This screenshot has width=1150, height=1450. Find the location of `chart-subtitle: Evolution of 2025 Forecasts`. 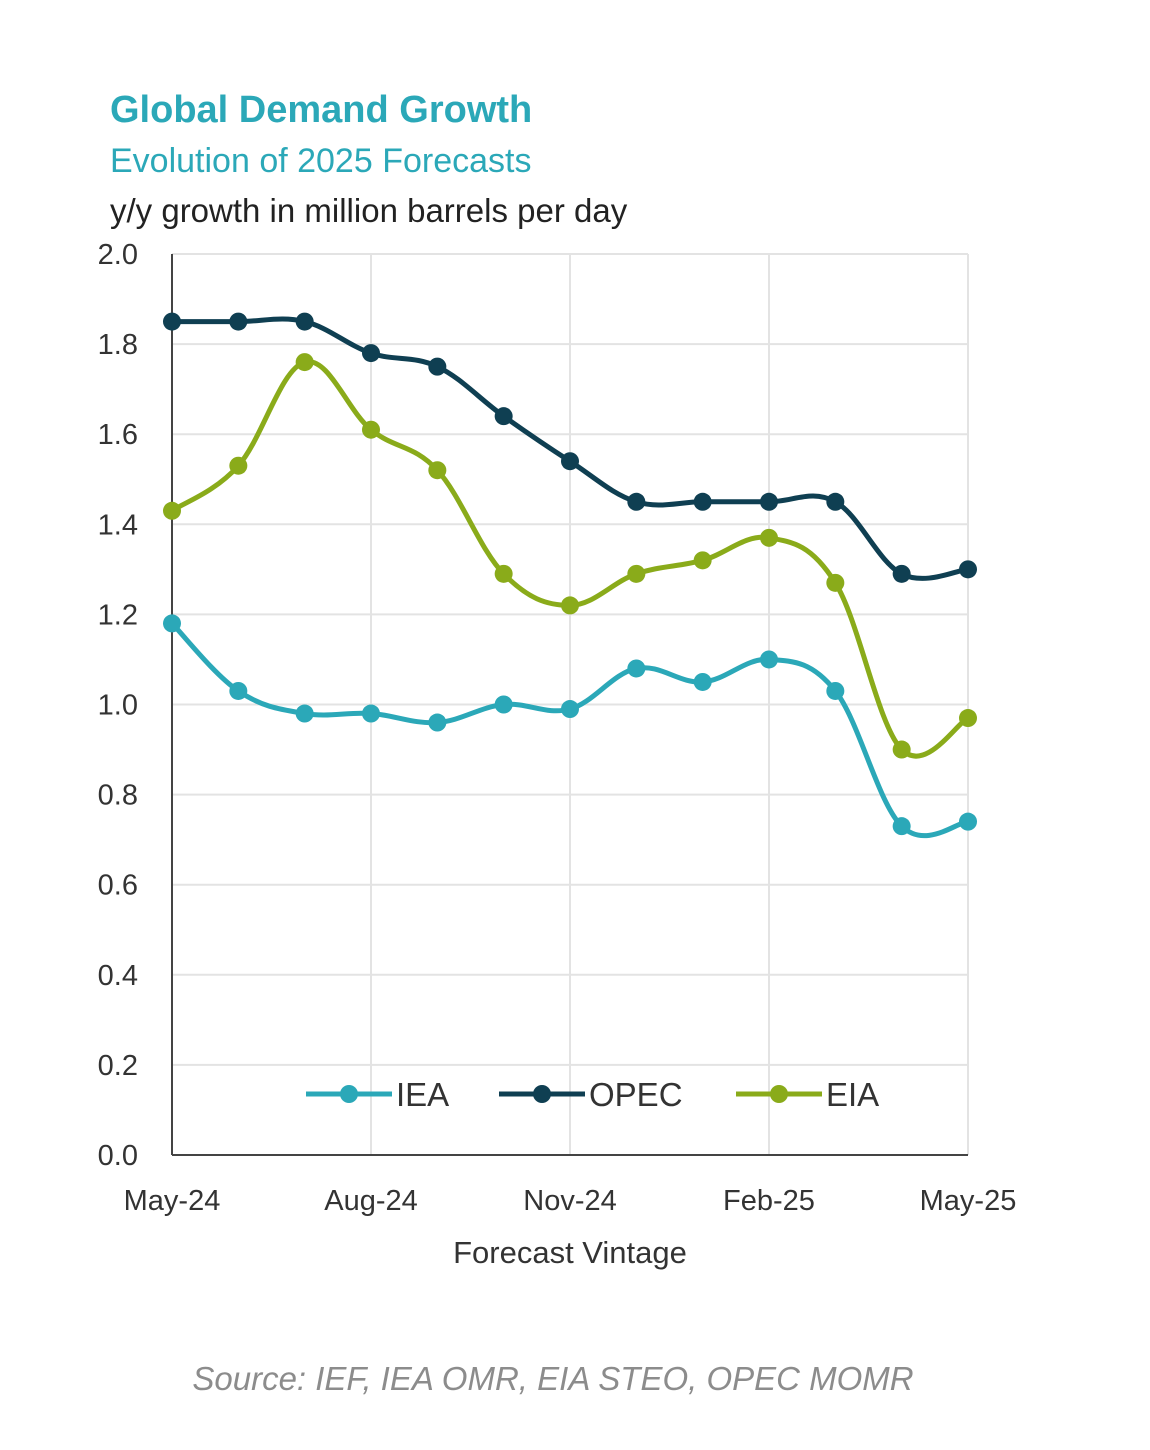

chart-subtitle: Evolution of 2025 Forecasts is located at coordinates (320, 161).